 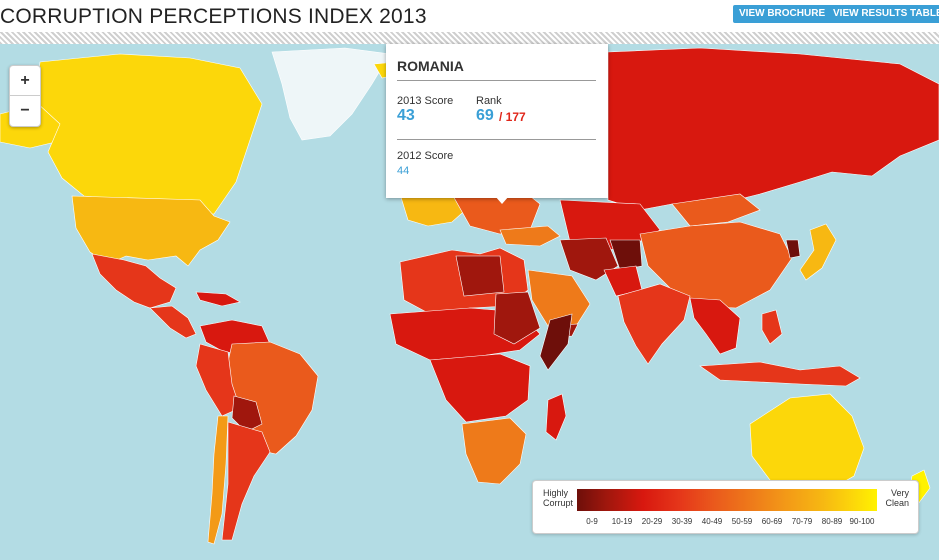 What do you see at coordinates (556, 417) in the screenshot?
I see `region-madagascar` at bounding box center [556, 417].